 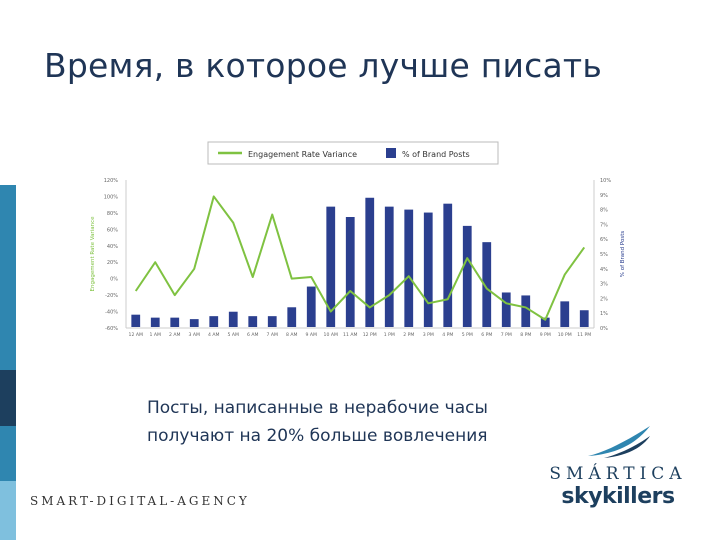 I want to click on line-engagement-variance, so click(x=360, y=258).